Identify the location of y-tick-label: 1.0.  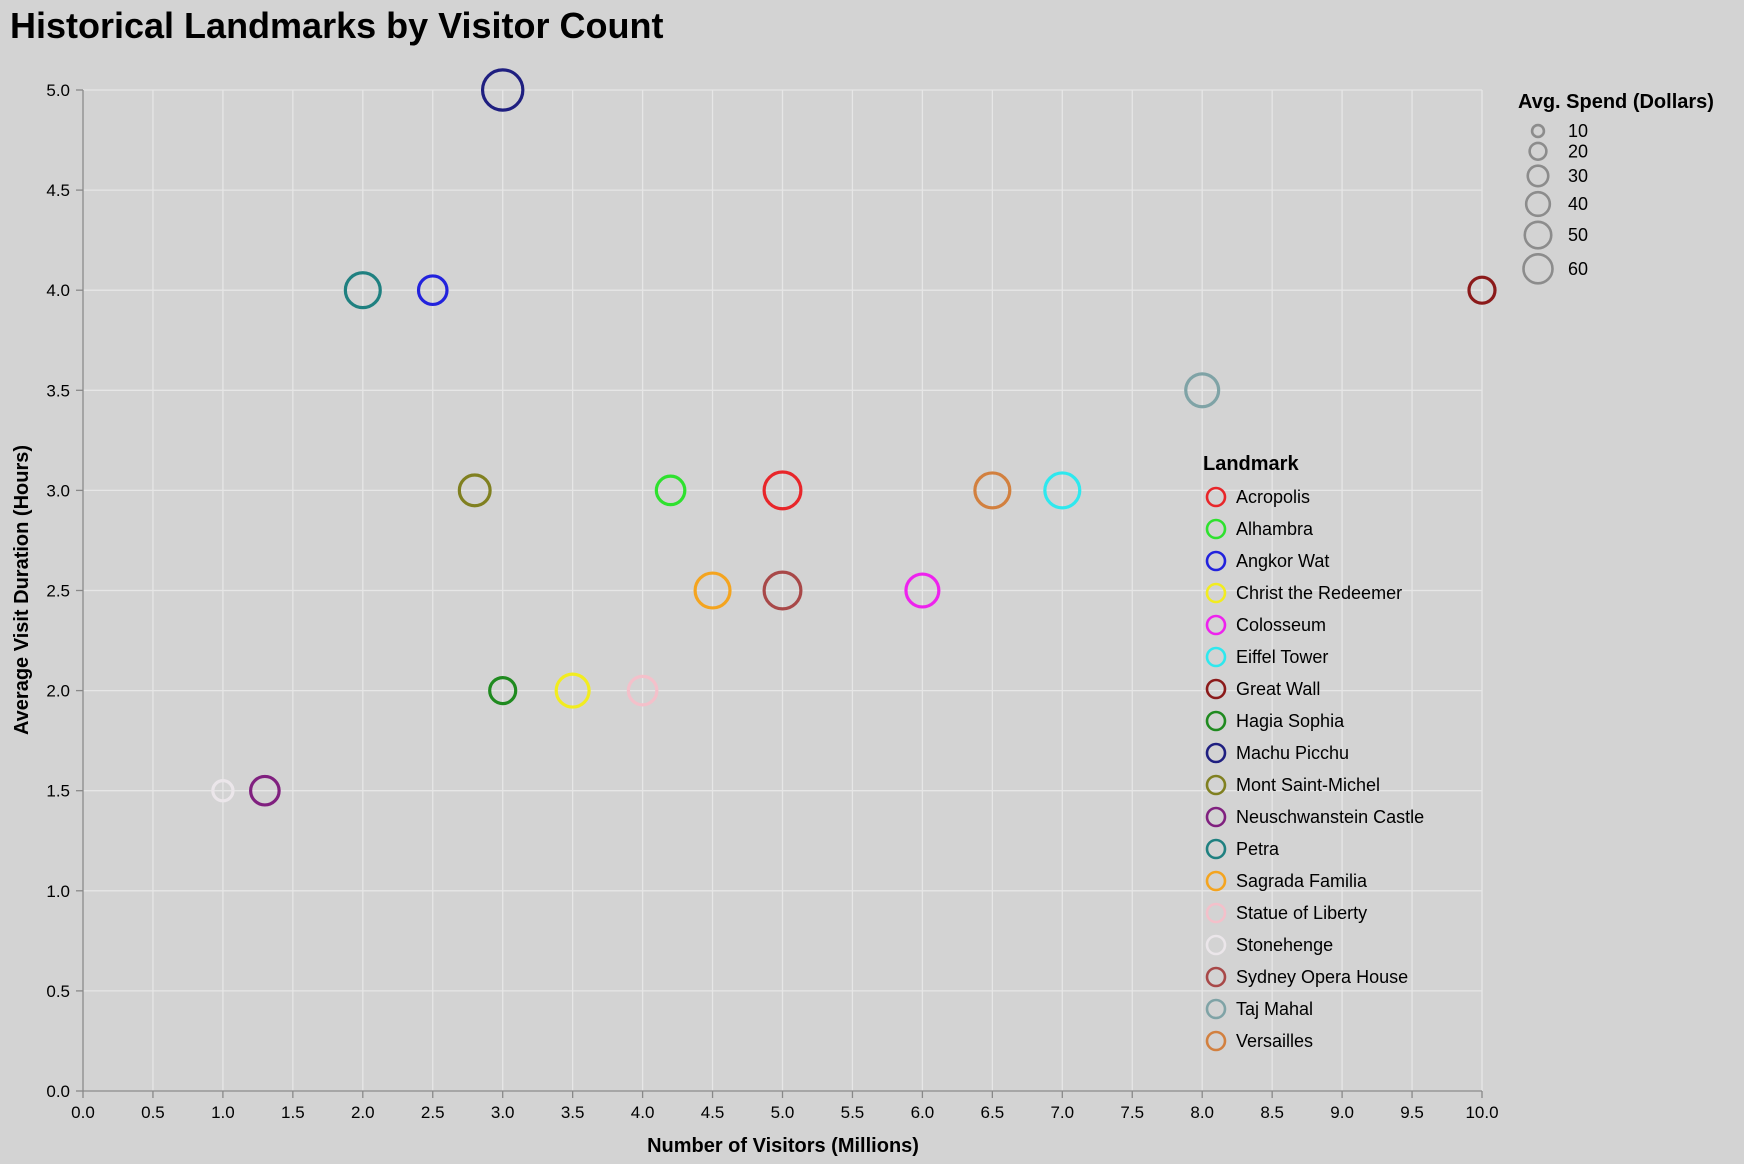
(58, 891).